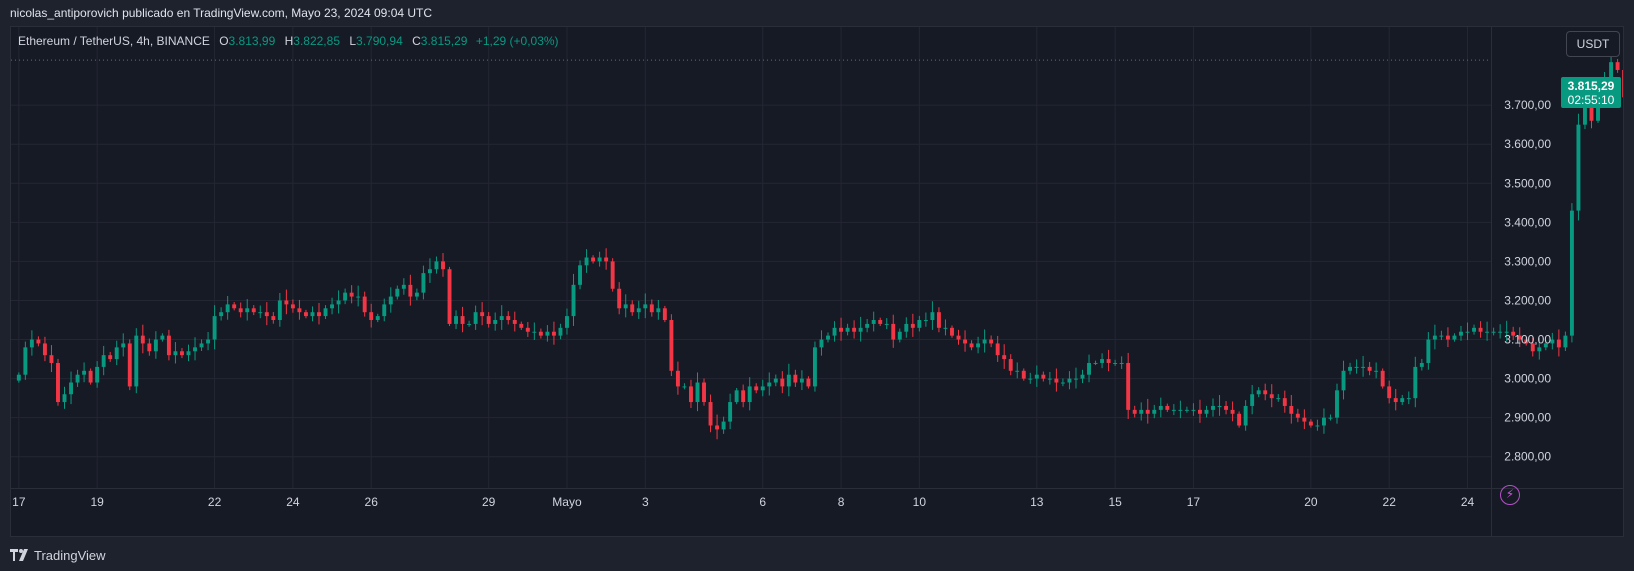 The width and height of the screenshot is (1634, 571). I want to click on time-tick-label: 20, so click(1311, 502).